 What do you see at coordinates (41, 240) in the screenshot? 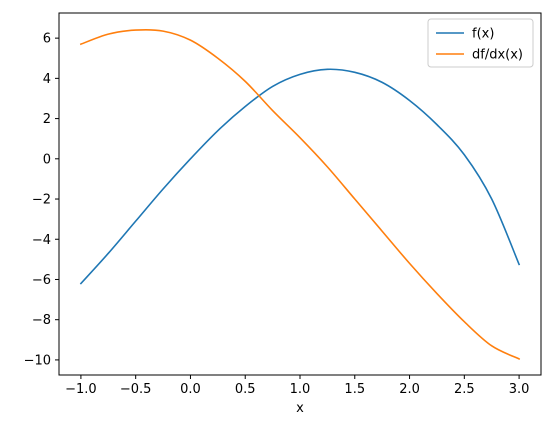
I see `y-tick-label: −4` at bounding box center [41, 240].